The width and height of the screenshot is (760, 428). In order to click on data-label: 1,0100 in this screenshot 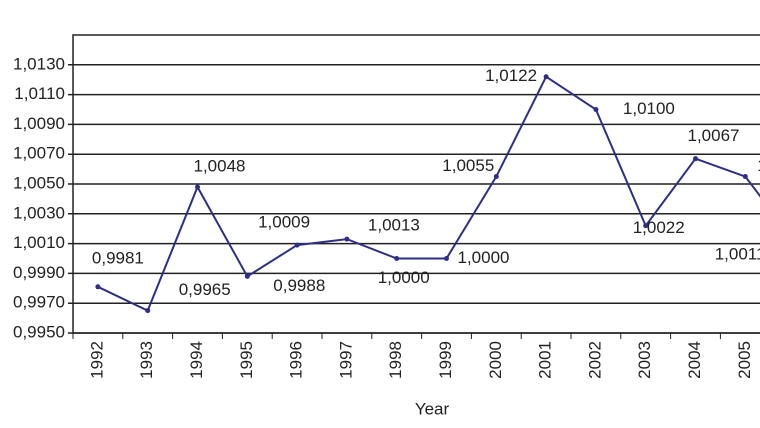, I will do `click(649, 108)`.